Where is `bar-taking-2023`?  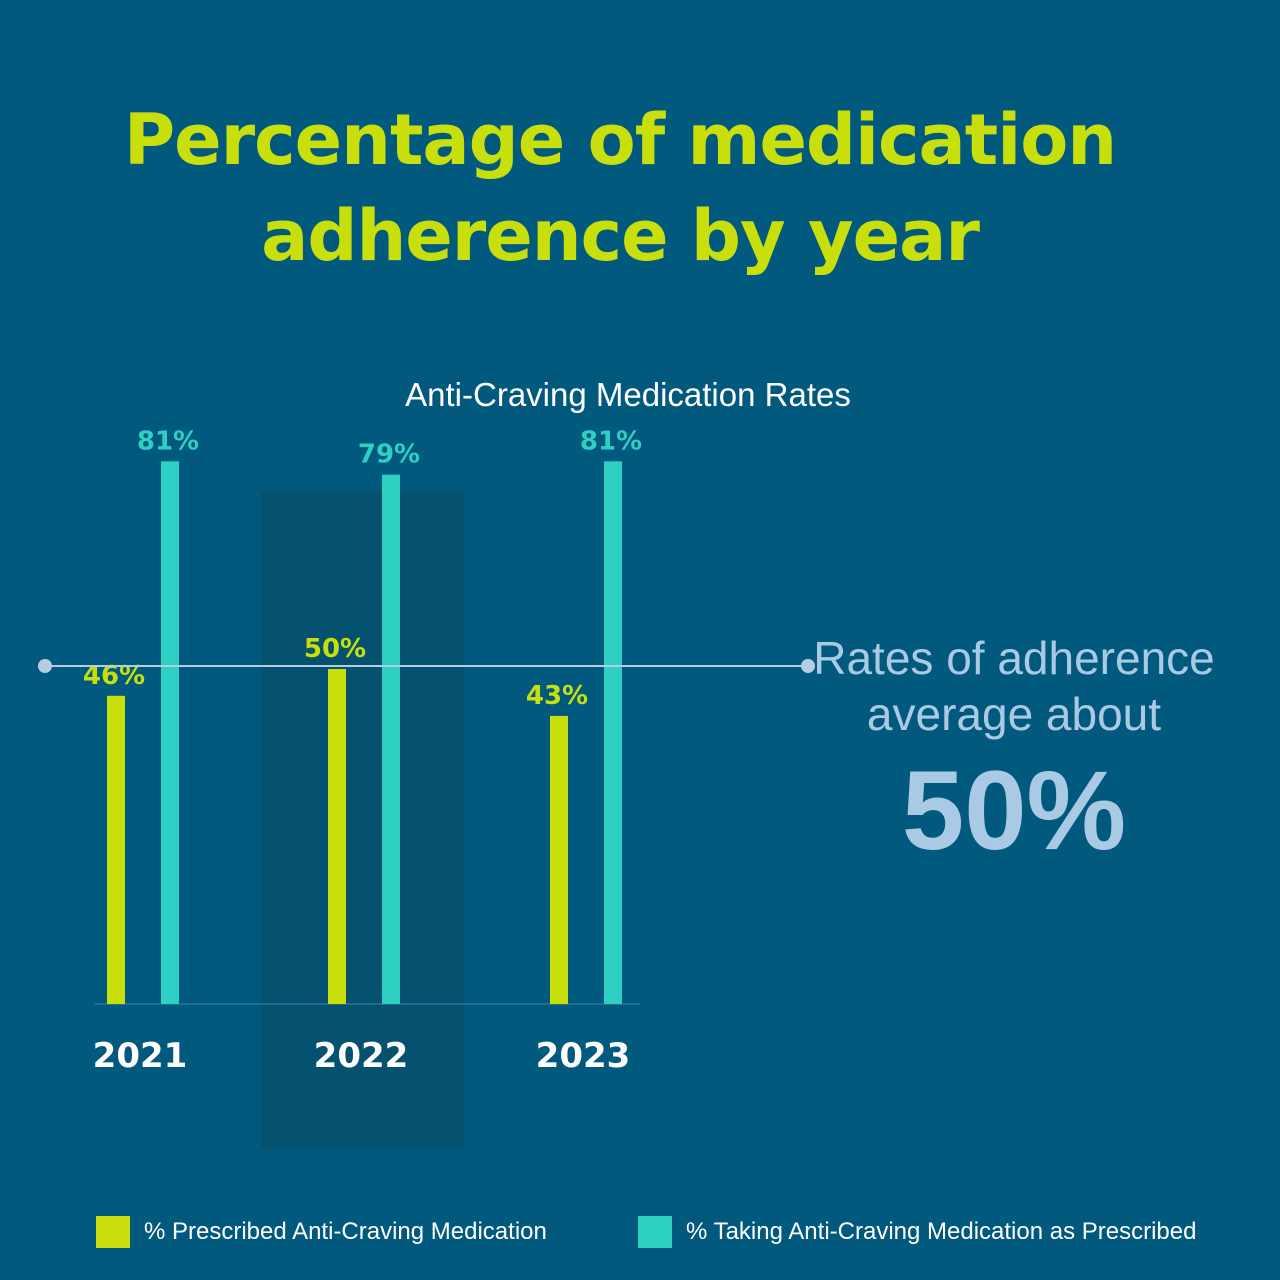 bar-taking-2023 is located at coordinates (613, 732).